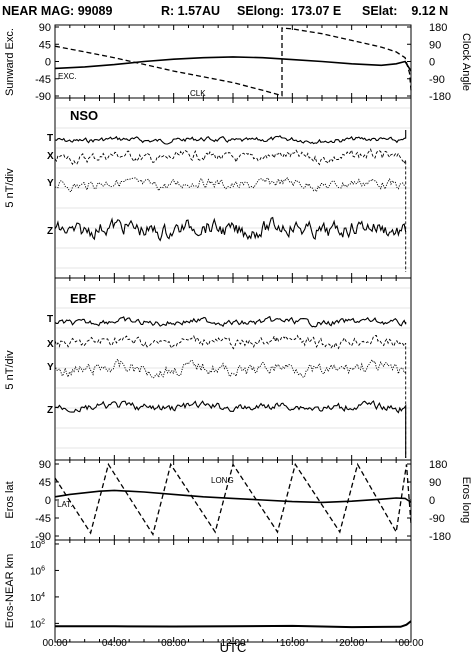 The height and width of the screenshot is (656, 474). I want to click on series-long-line, so click(233, 499).